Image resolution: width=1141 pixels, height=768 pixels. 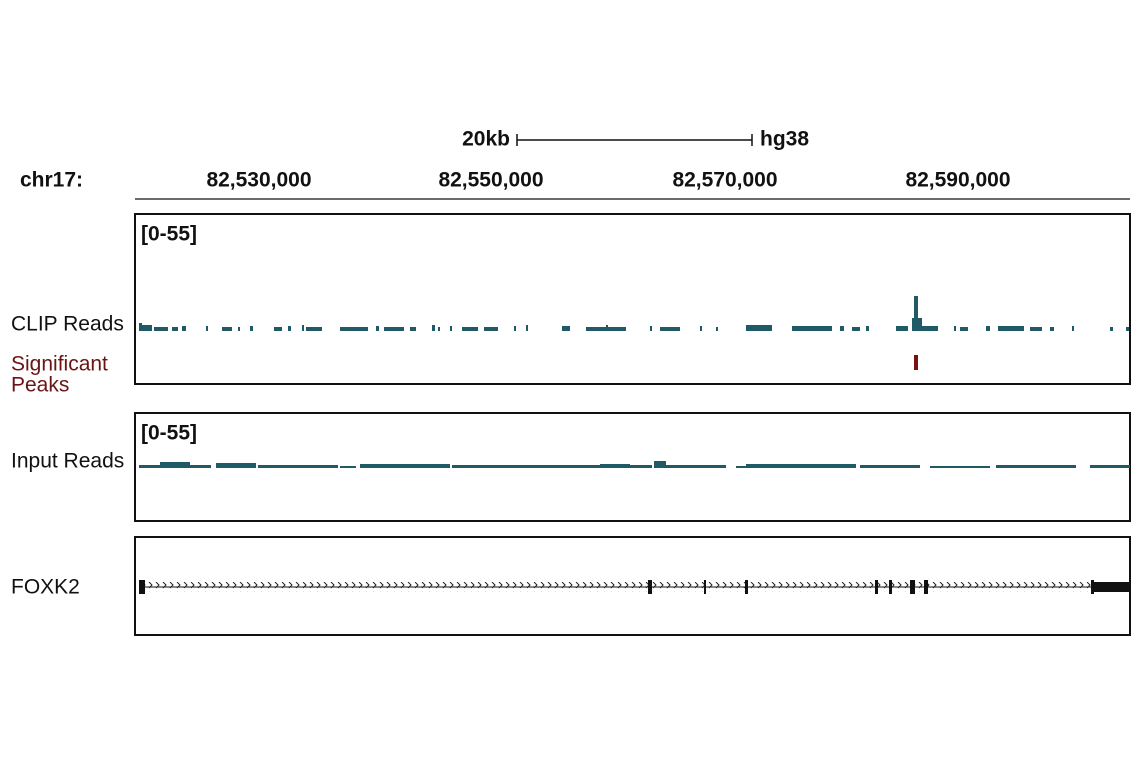 What do you see at coordinates (45, 587) in the screenshot?
I see `track-label: FOXK2` at bounding box center [45, 587].